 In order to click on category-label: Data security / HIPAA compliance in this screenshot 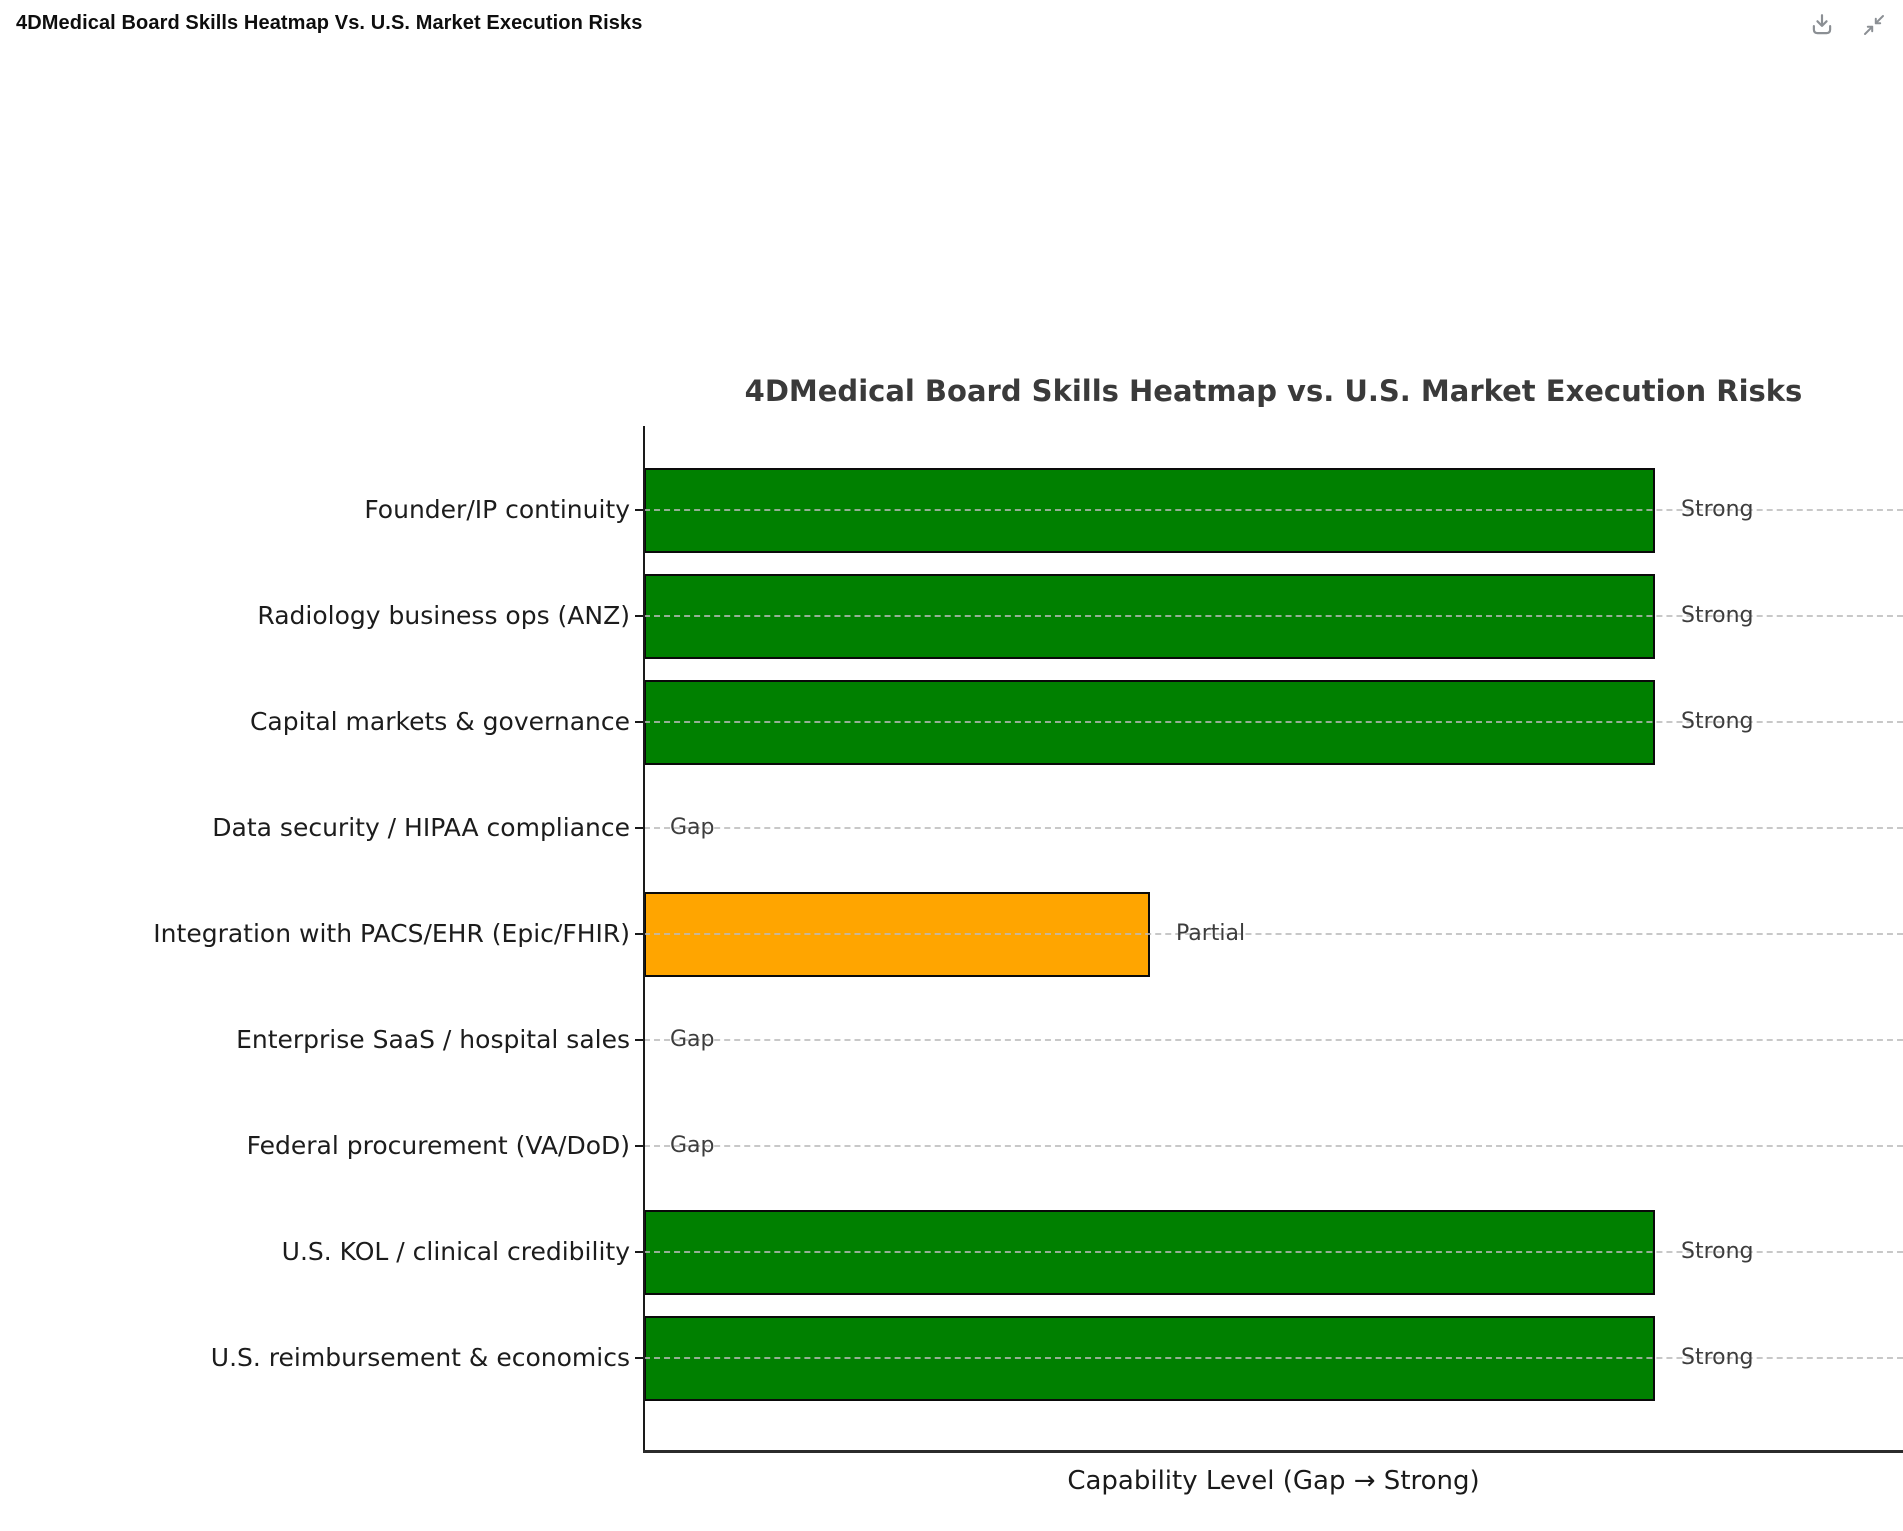, I will do `click(421, 827)`.